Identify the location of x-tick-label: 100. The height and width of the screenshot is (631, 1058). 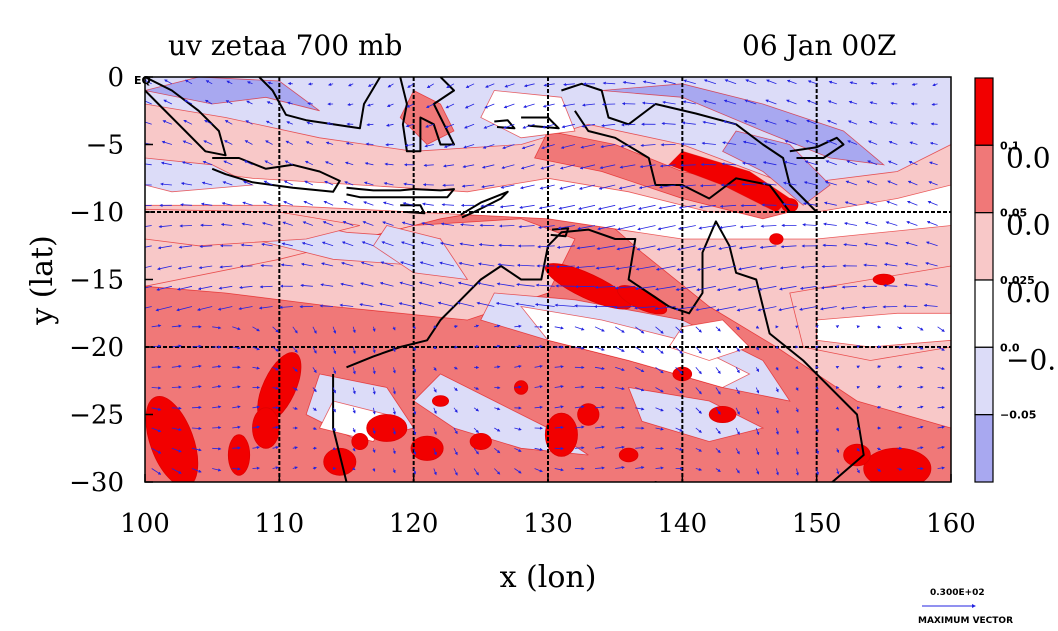
(145, 524).